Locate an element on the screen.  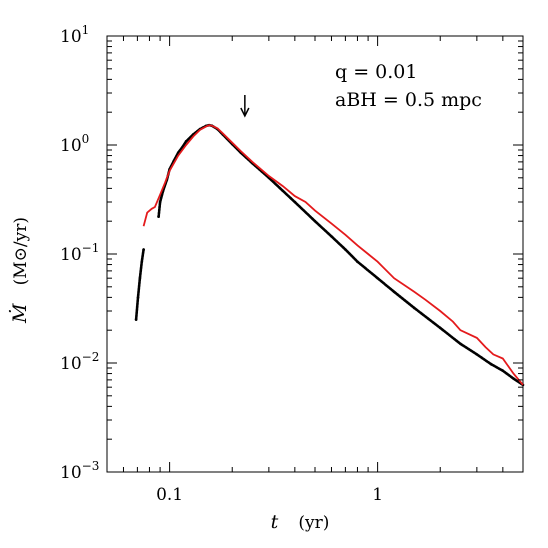
x-axis-label: t (yr) is located at coordinates (300, 522).